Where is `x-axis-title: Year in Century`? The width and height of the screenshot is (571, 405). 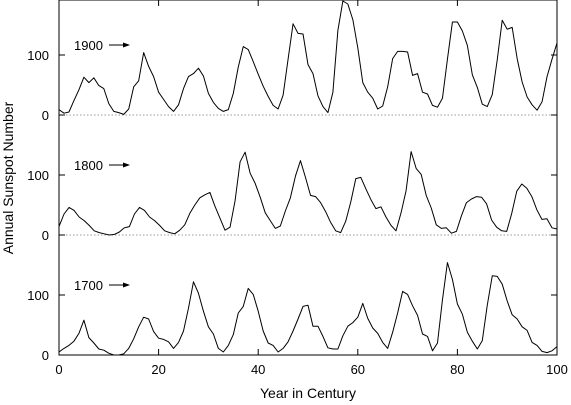 x-axis-title: Year in Century is located at coordinates (308, 393).